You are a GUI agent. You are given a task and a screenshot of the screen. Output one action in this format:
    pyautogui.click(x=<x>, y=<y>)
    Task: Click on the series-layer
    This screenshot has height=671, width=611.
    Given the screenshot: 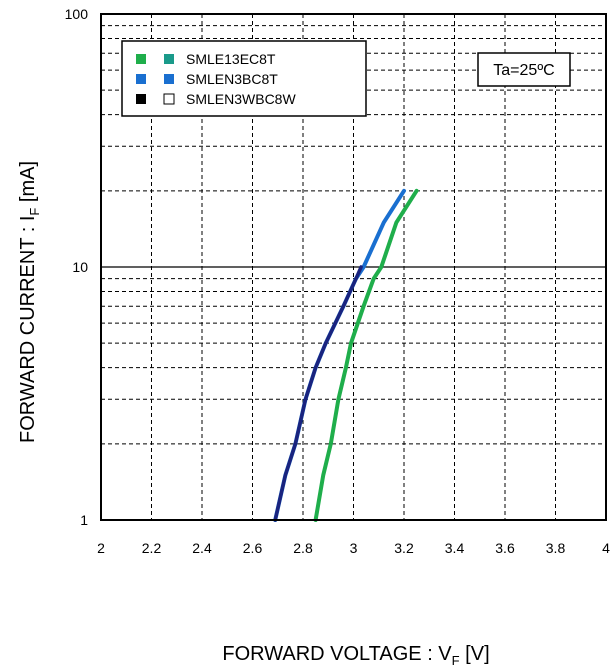 What is the action you would take?
    pyautogui.click(x=346, y=355)
    